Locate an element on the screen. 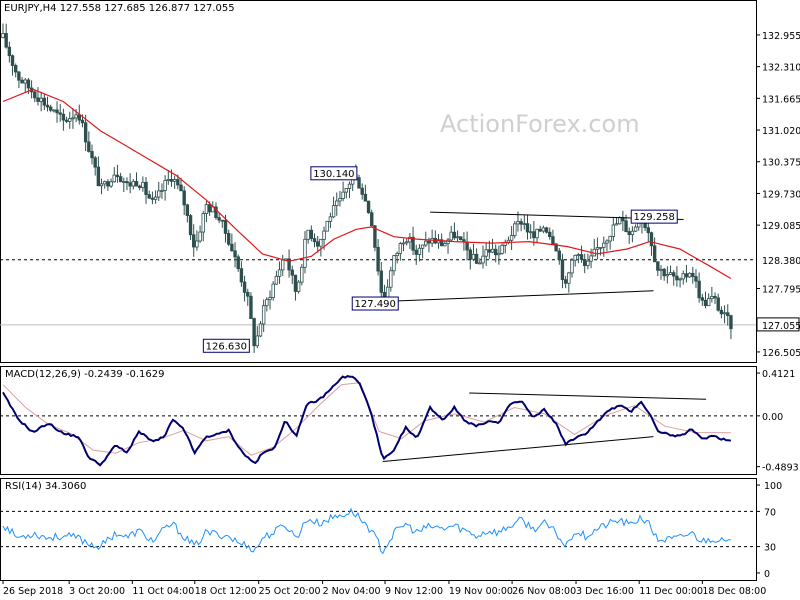 Image resolution: width=800 pixels, height=600 pixels. price-tick-label: 129.730 is located at coordinates (781, 194).